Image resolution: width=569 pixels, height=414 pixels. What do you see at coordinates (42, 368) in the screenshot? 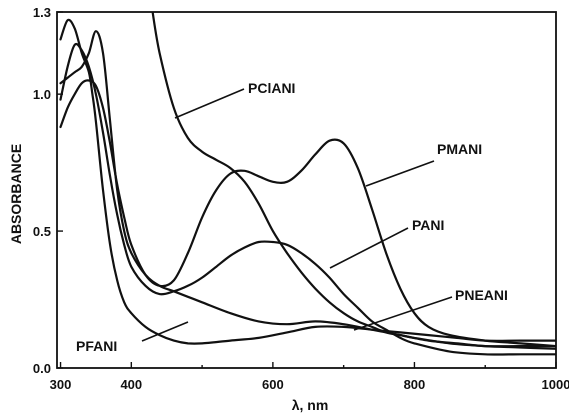
I see `y-tick-label: 0.0` at bounding box center [42, 368].